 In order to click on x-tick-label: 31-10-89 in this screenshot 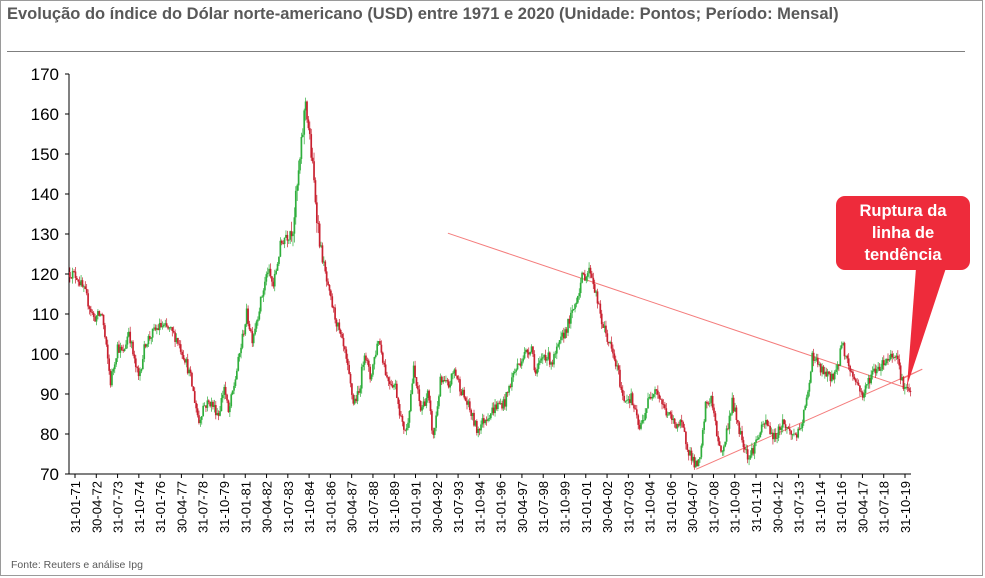, I will do `click(394, 507)`.